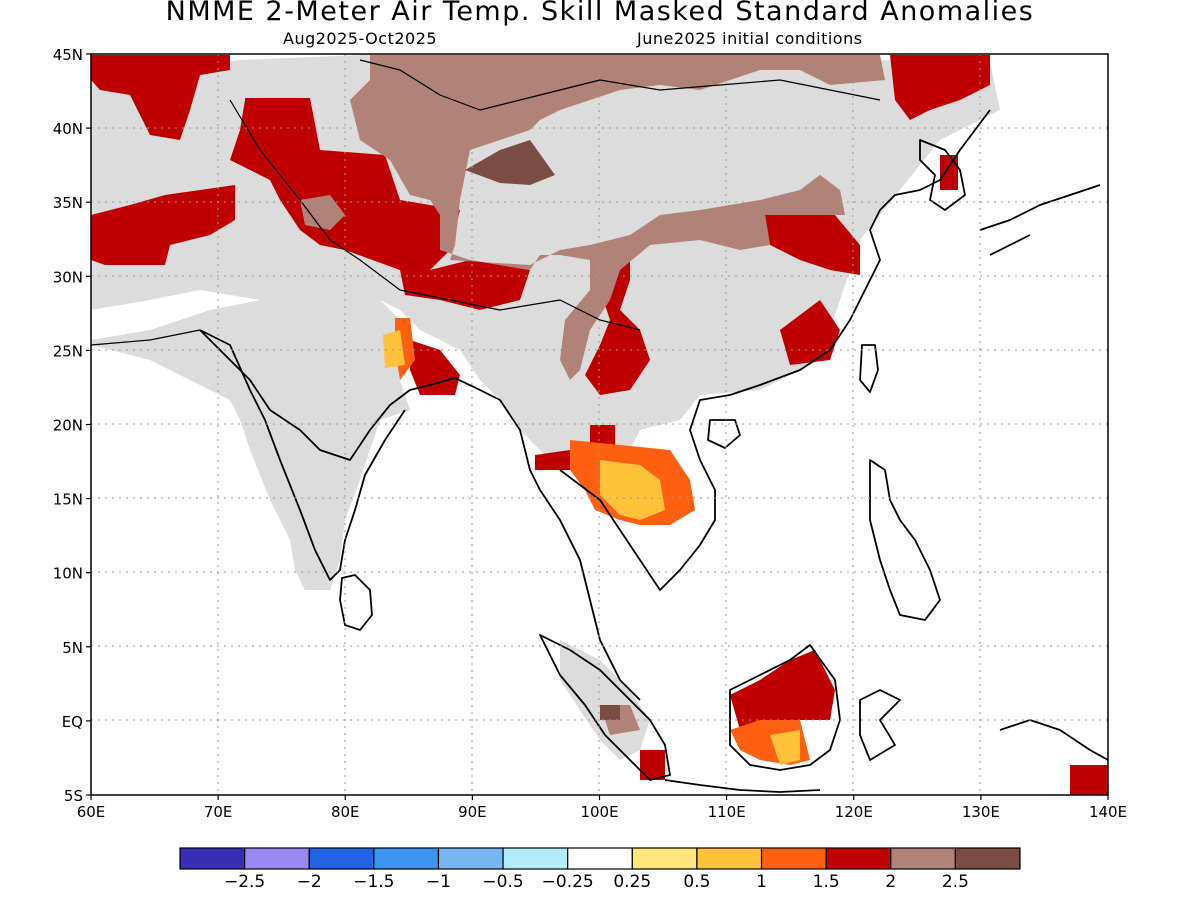 The width and height of the screenshot is (1200, 900). Describe the element at coordinates (68, 55) in the screenshot. I see `lat-tick-label: 45N` at that location.